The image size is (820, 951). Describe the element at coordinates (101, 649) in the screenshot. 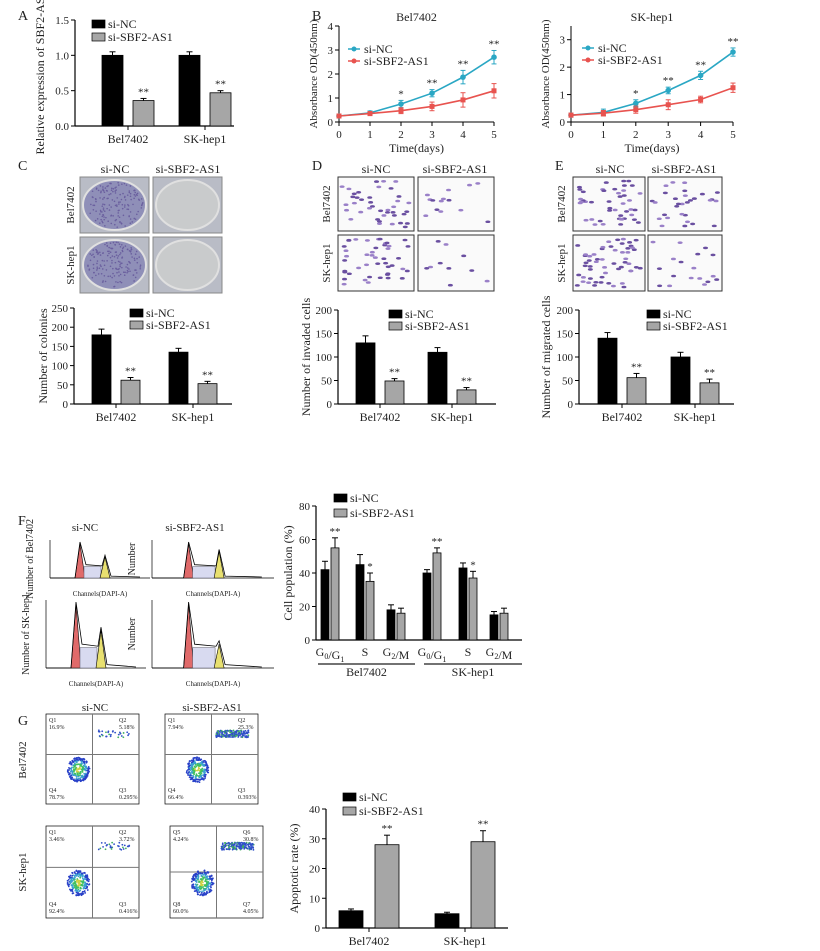

I see `g2-m-peak` at that location.